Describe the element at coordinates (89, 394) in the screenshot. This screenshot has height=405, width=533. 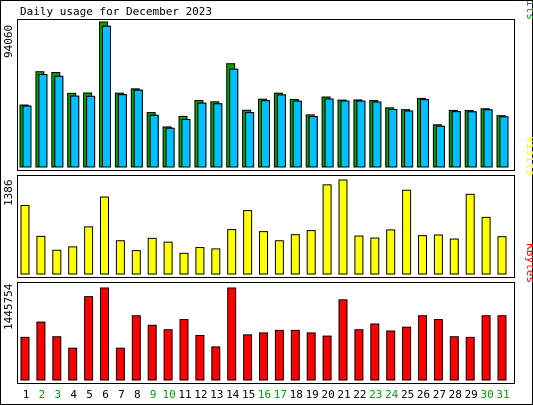
I see `day-label-5: 5` at that location.